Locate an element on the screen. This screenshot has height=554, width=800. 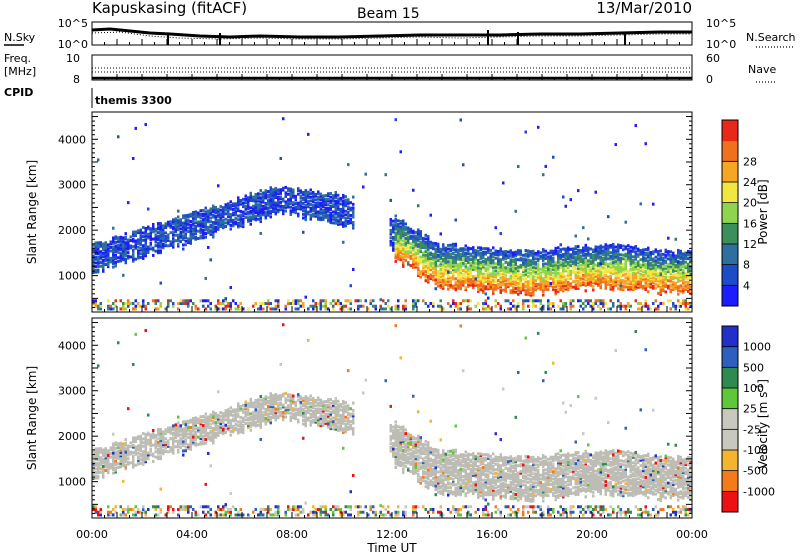
power-colorbar-swatch is located at coordinates (730, 255).